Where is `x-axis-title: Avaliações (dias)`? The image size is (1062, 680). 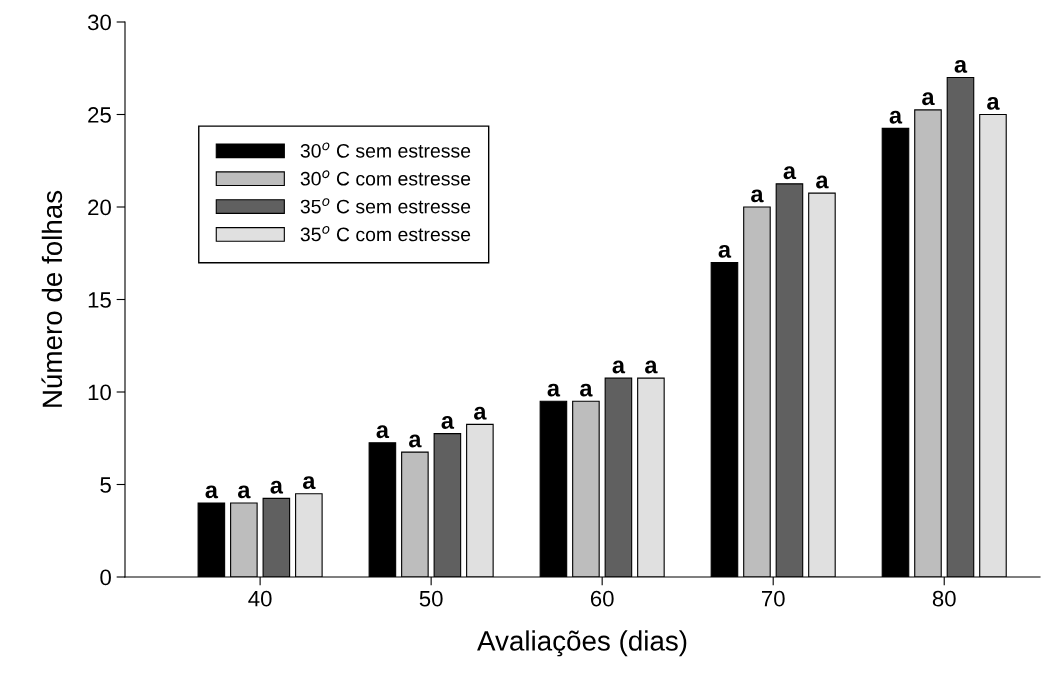
x-axis-title: Avaliações (dias) is located at coordinates (582, 643).